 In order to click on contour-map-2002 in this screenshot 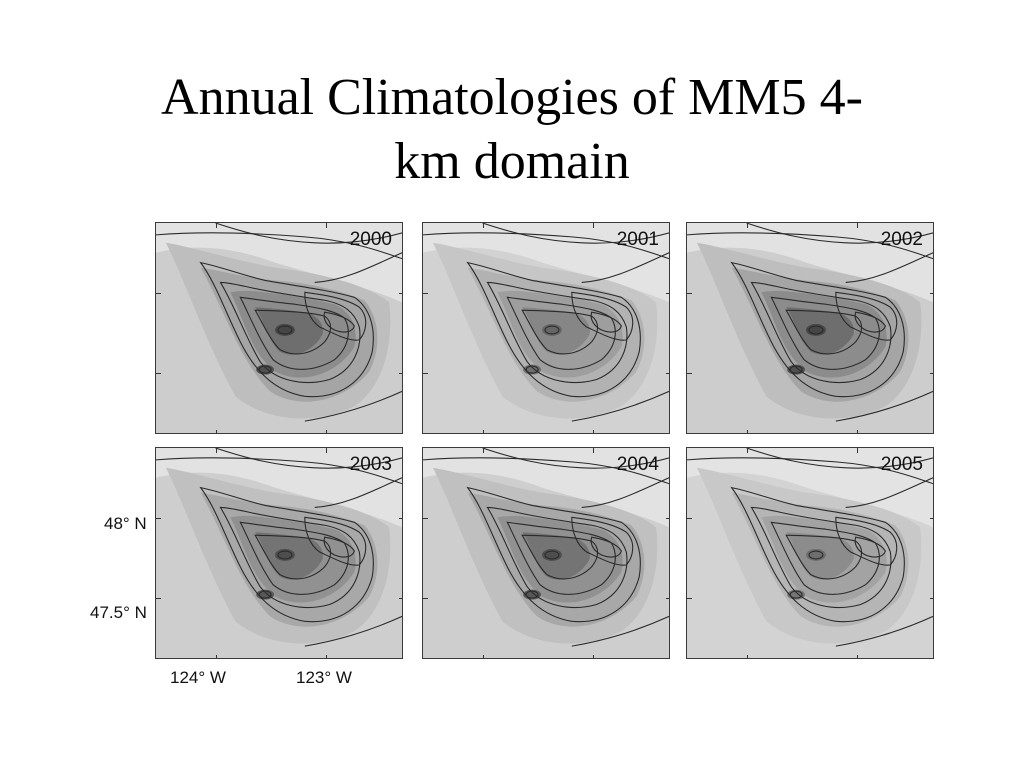, I will do `click(810, 328)`.